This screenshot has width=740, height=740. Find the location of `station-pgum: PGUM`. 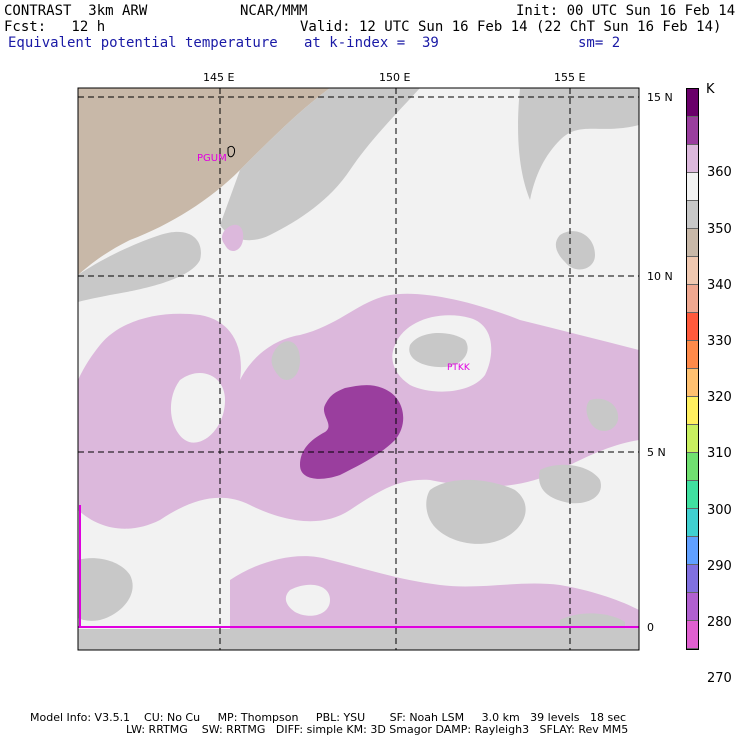

station-pgum: PGUM is located at coordinates (212, 158).